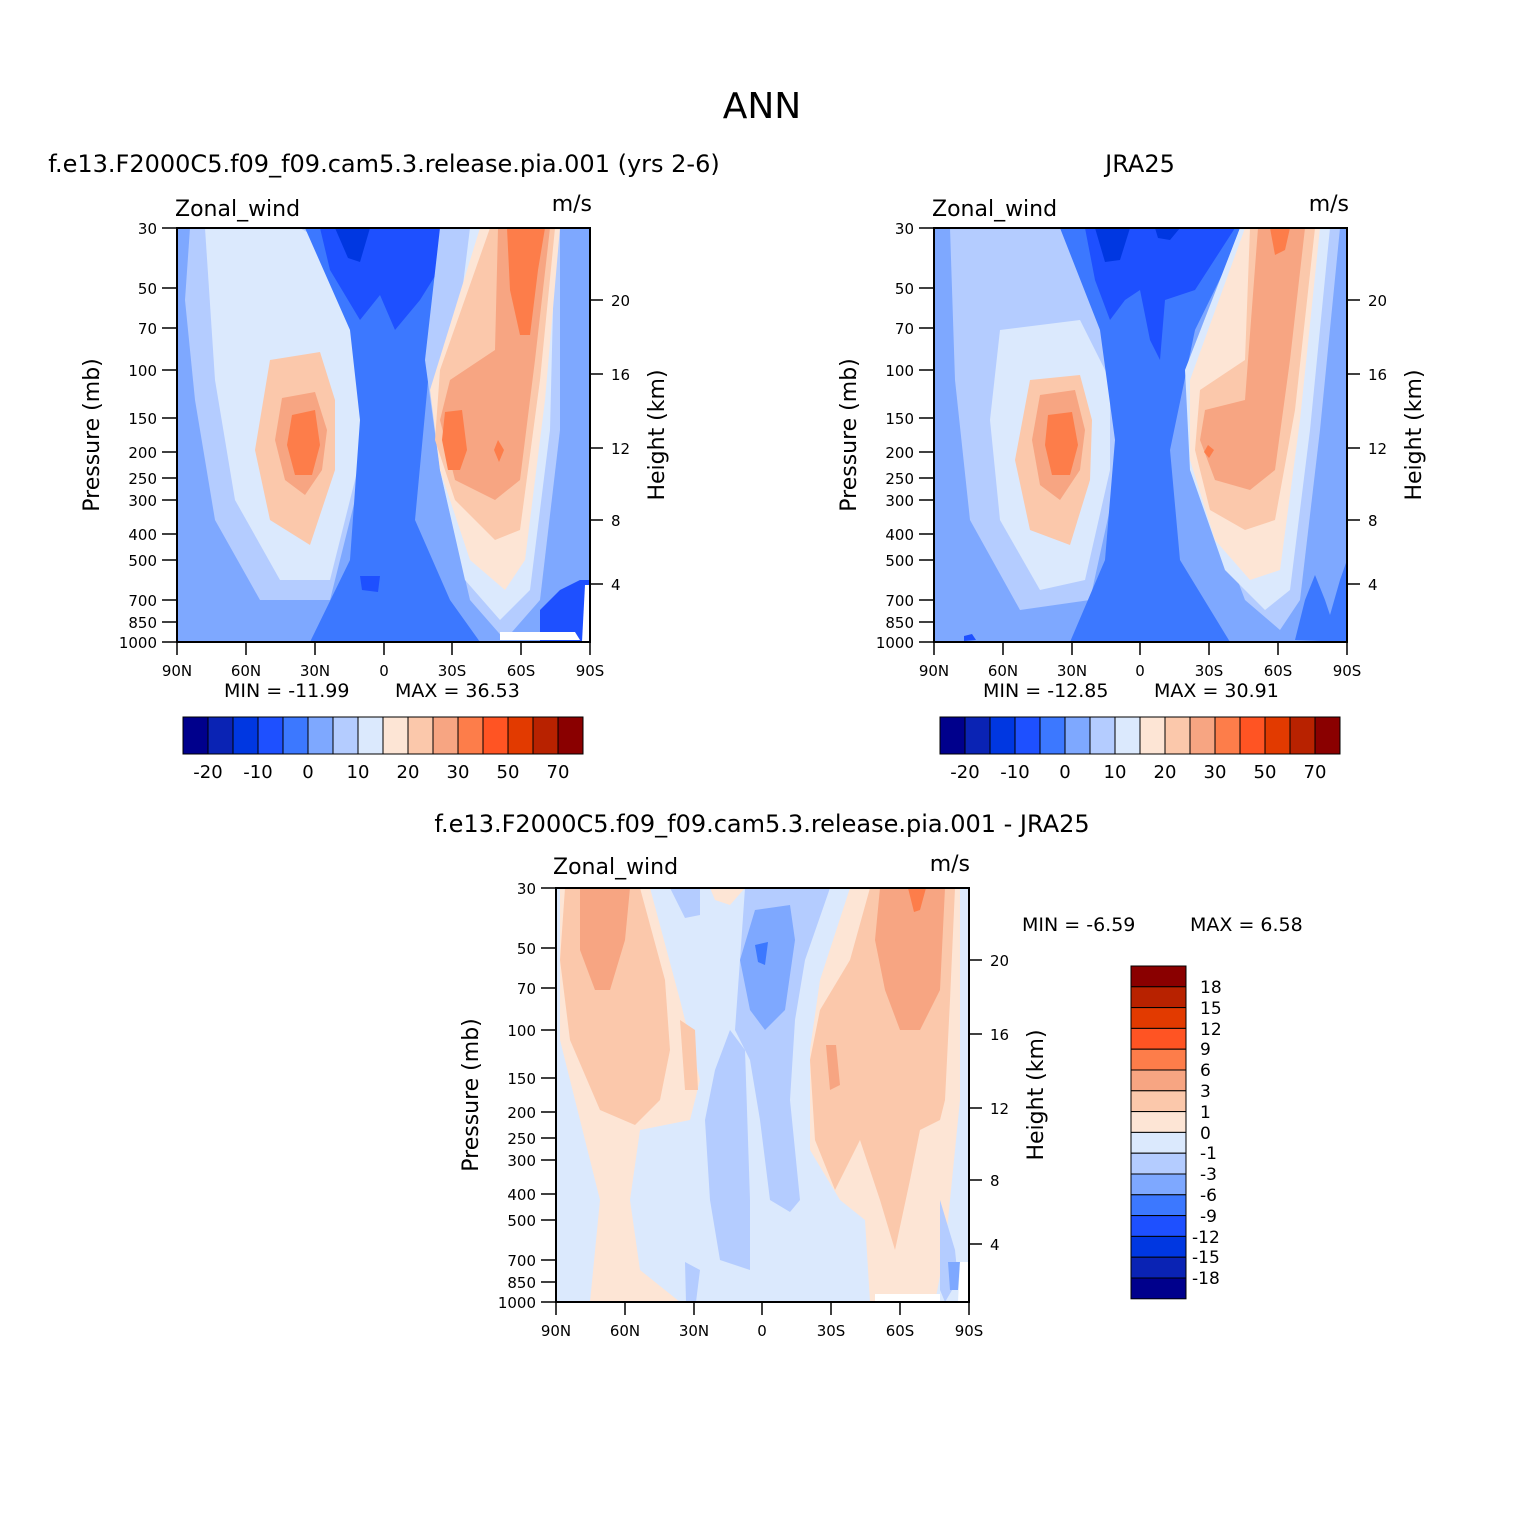 The height and width of the screenshot is (1524, 1524). I want to click on height-tick-label: 4, so click(1373, 585).